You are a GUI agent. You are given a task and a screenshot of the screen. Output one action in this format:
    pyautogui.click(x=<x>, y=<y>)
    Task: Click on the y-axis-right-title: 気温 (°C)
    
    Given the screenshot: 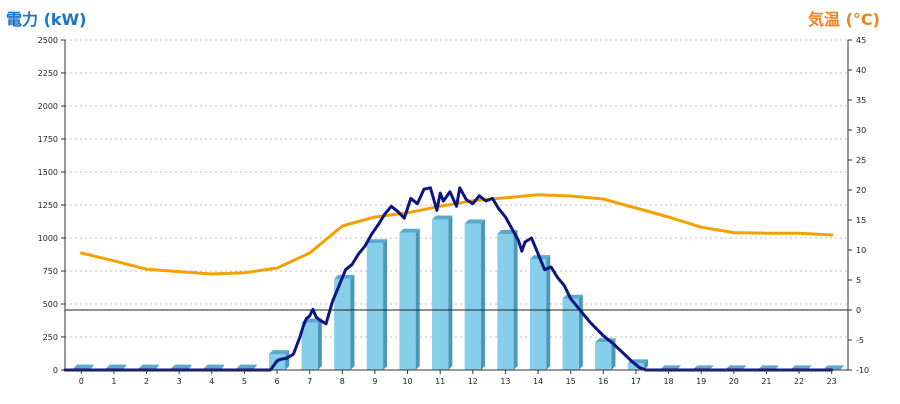 What is the action you would take?
    pyautogui.click(x=844, y=19)
    